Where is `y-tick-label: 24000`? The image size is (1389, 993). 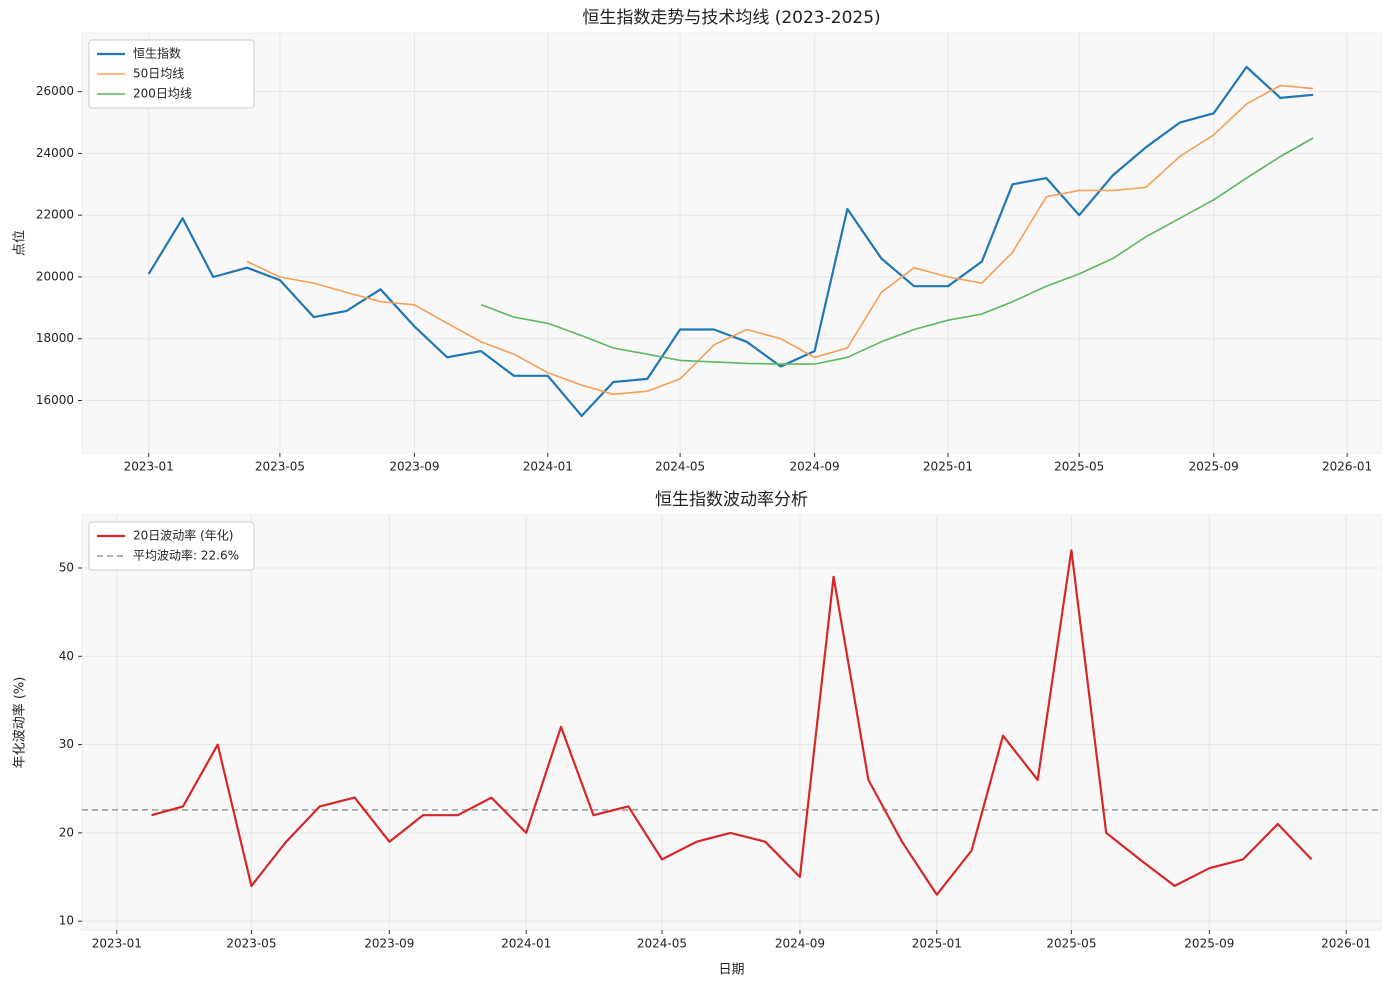
y-tick-label: 24000 is located at coordinates (55, 153).